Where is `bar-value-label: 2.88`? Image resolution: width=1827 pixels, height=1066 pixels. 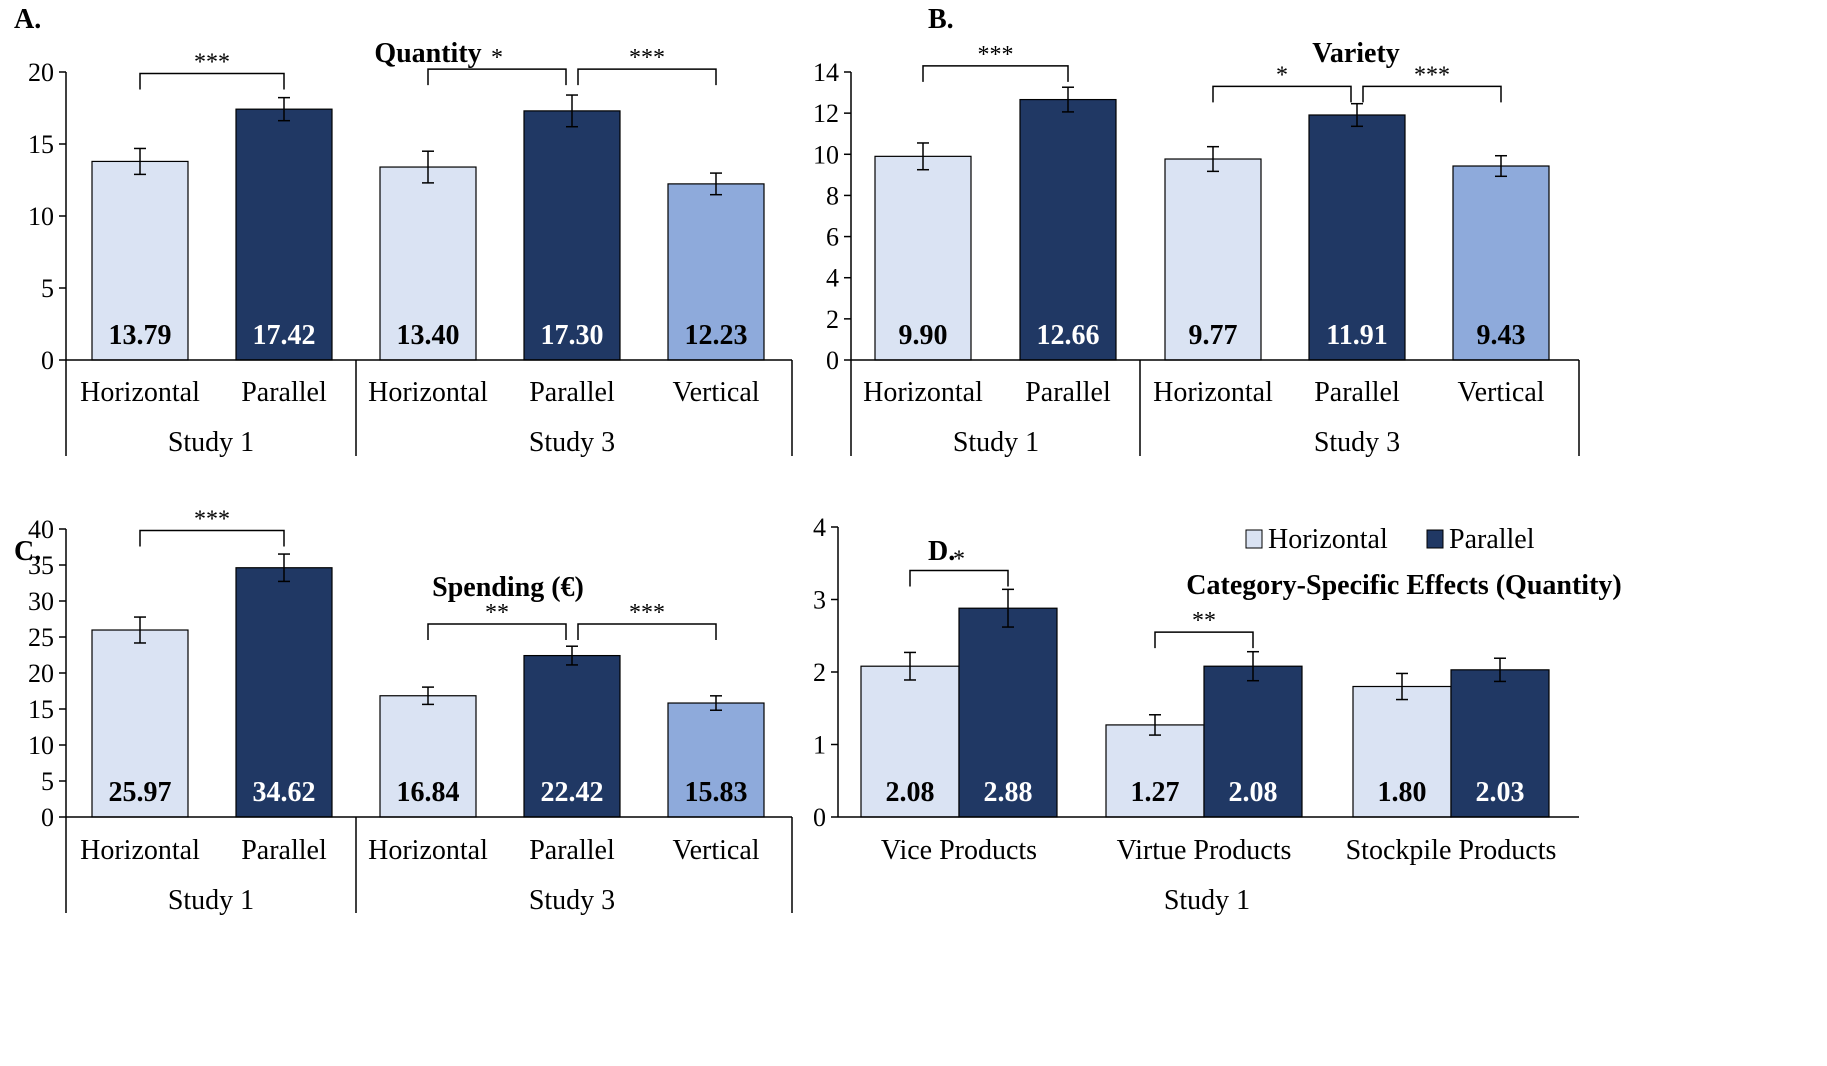 bar-value-label: 2.88 is located at coordinates (1008, 792).